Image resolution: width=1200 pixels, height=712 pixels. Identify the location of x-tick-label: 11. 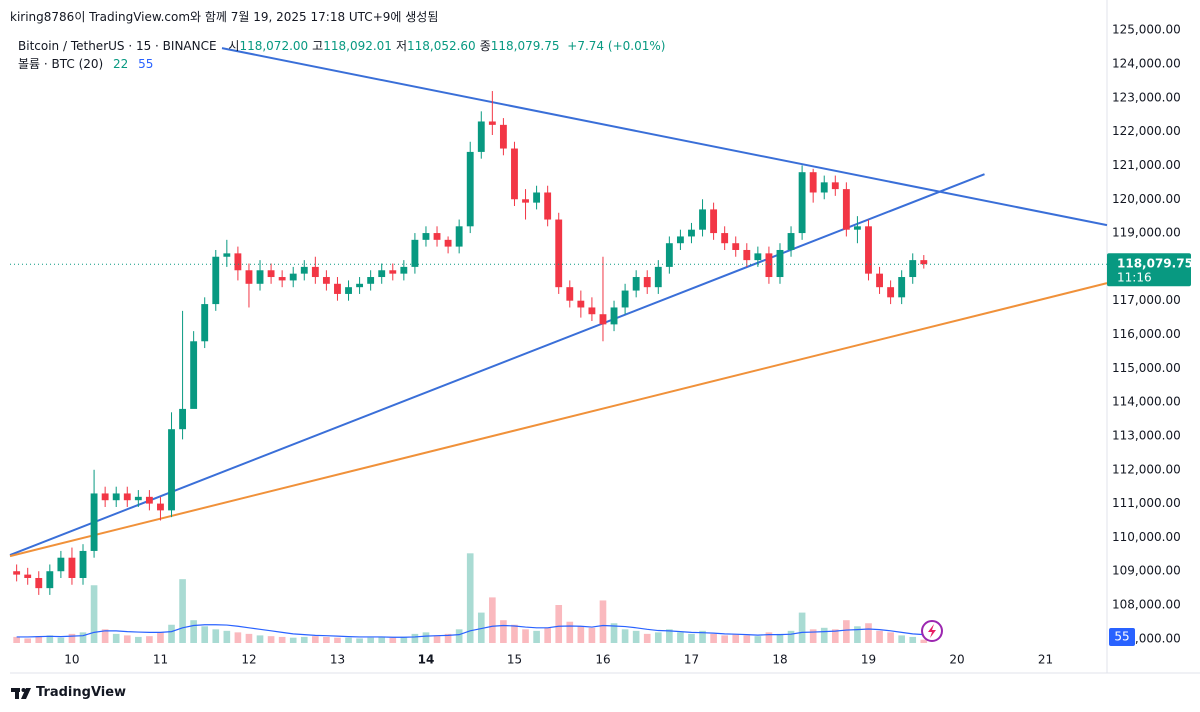
(160, 660).